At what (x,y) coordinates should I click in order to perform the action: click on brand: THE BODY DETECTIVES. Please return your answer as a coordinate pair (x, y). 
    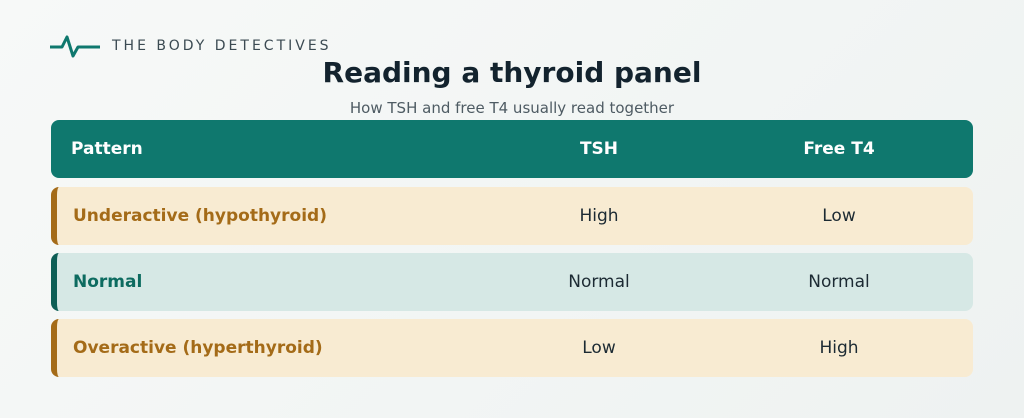
    Looking at the image, I should click on (191, 46).